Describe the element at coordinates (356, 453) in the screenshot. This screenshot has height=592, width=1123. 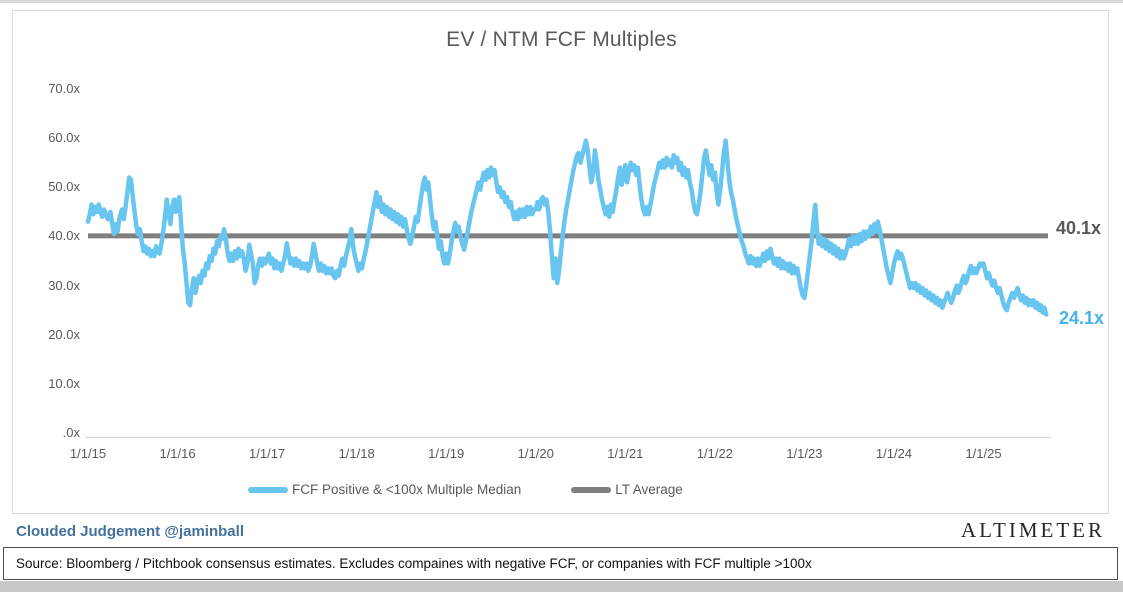
I see `x-tick-label: 1/1/18` at that location.